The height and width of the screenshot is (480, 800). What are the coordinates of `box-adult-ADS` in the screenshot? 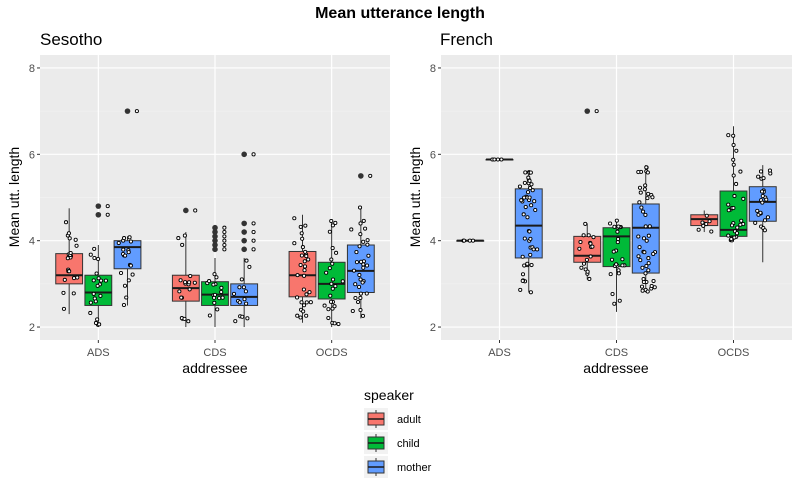 It's located at (69, 261).